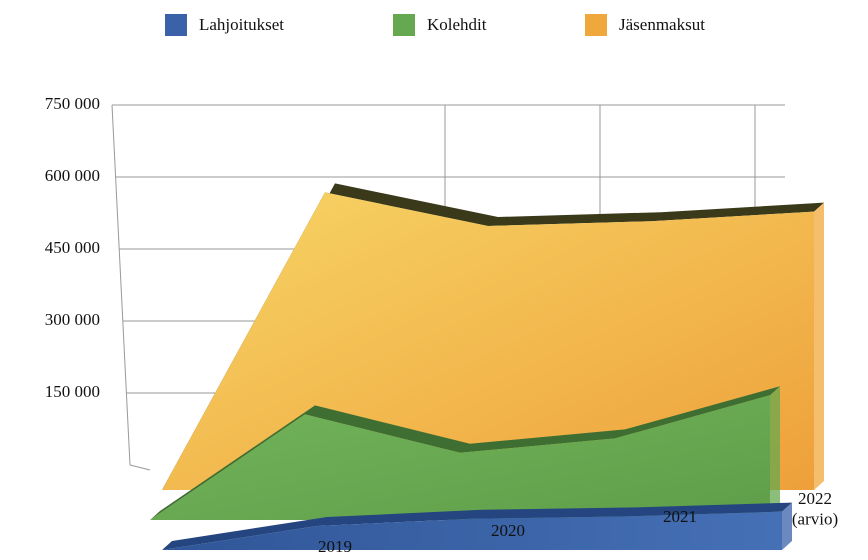 Image resolution: width=868 pixels, height=560 pixels. I want to click on y-tick-label: 750 000, so click(72, 103).